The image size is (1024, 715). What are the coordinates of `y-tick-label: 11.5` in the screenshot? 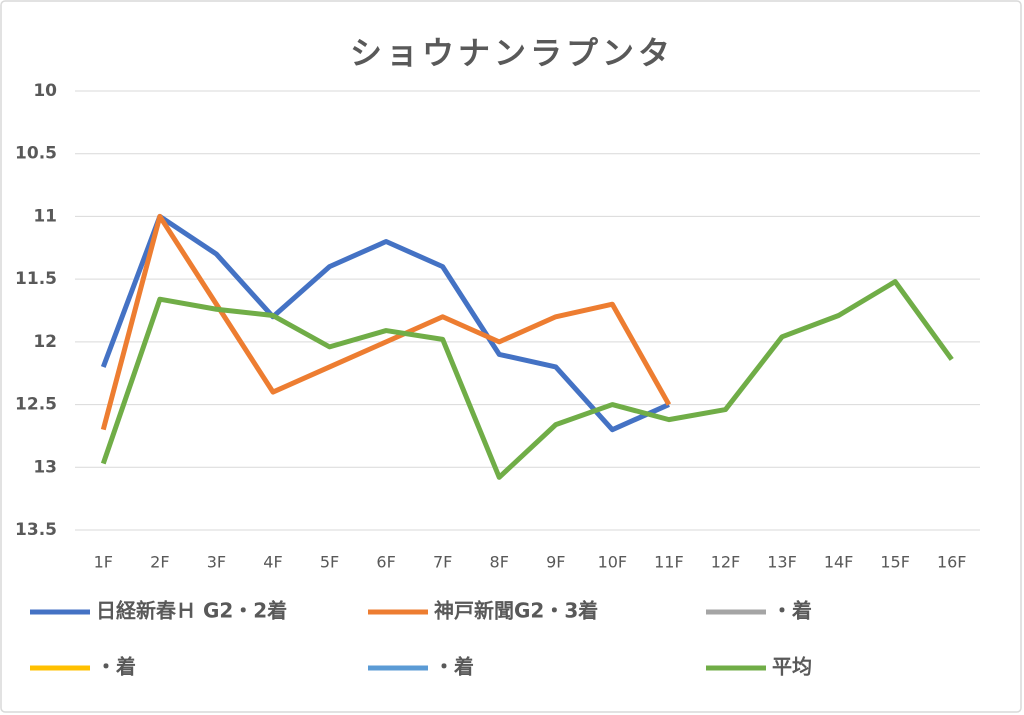 It's located at (36, 279).